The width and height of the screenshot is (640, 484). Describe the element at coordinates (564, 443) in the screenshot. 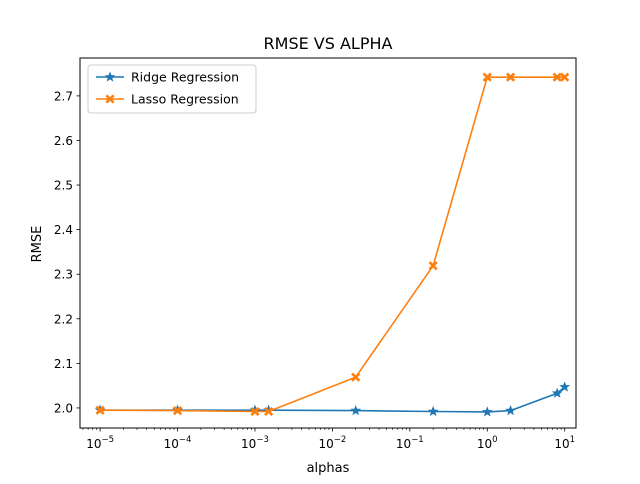

I see `x-tick-label: 10¹` at that location.